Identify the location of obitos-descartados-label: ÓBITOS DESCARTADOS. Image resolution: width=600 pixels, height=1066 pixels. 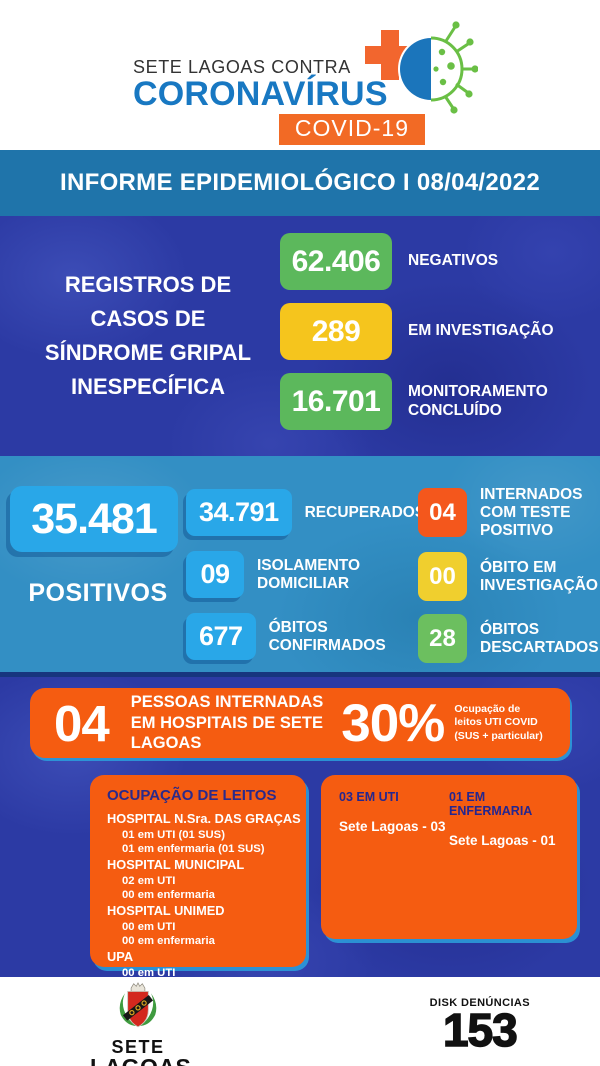
(539, 638).